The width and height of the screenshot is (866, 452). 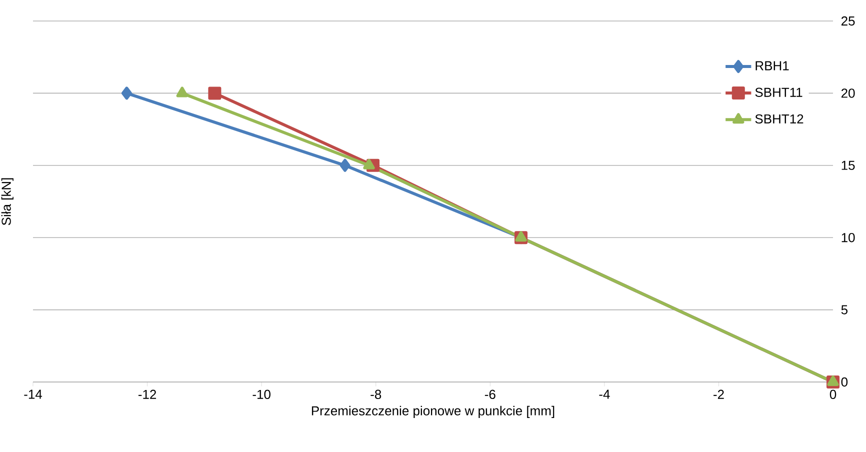 I want to click on y-tick-label: 25, so click(x=848, y=21).